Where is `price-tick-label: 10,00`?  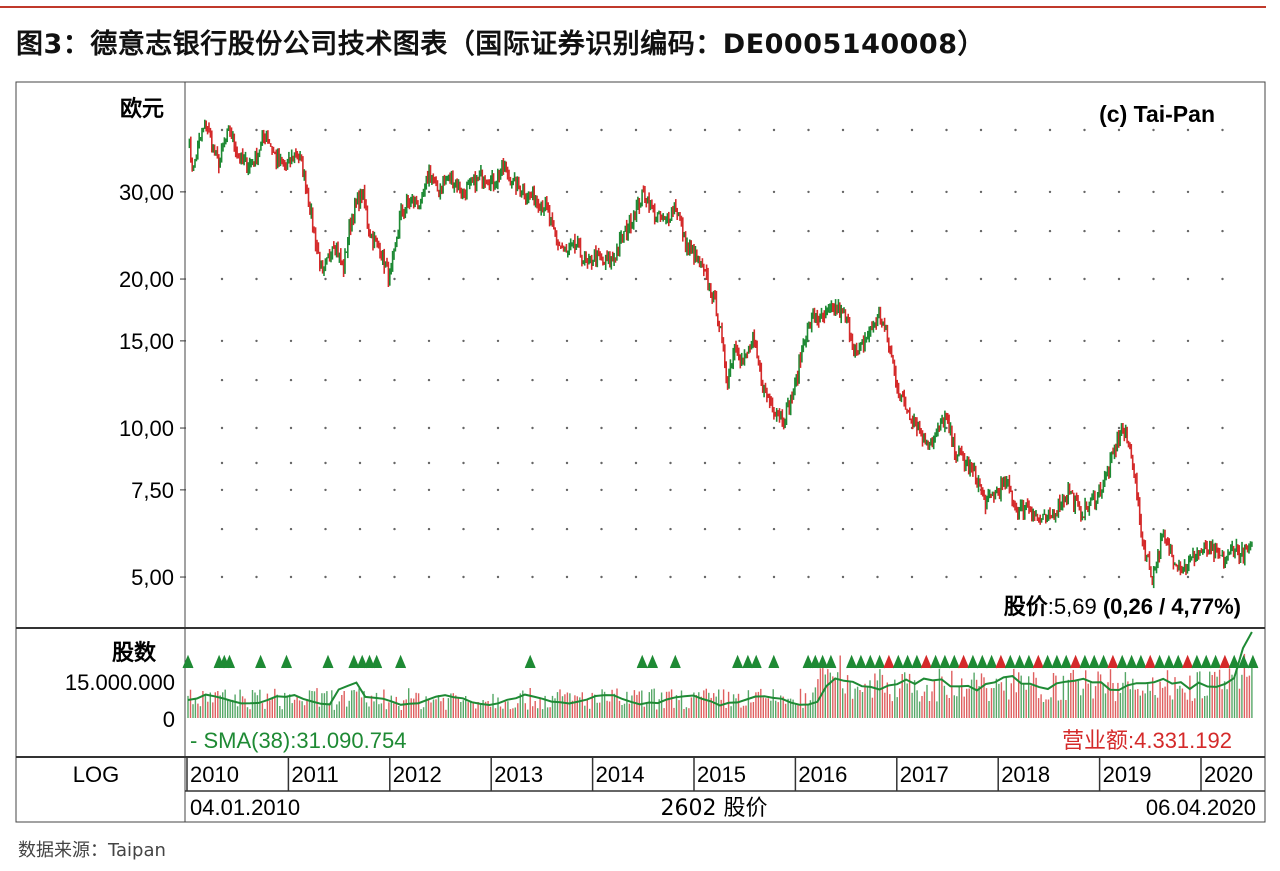
price-tick-label: 10,00 is located at coordinates (146, 428).